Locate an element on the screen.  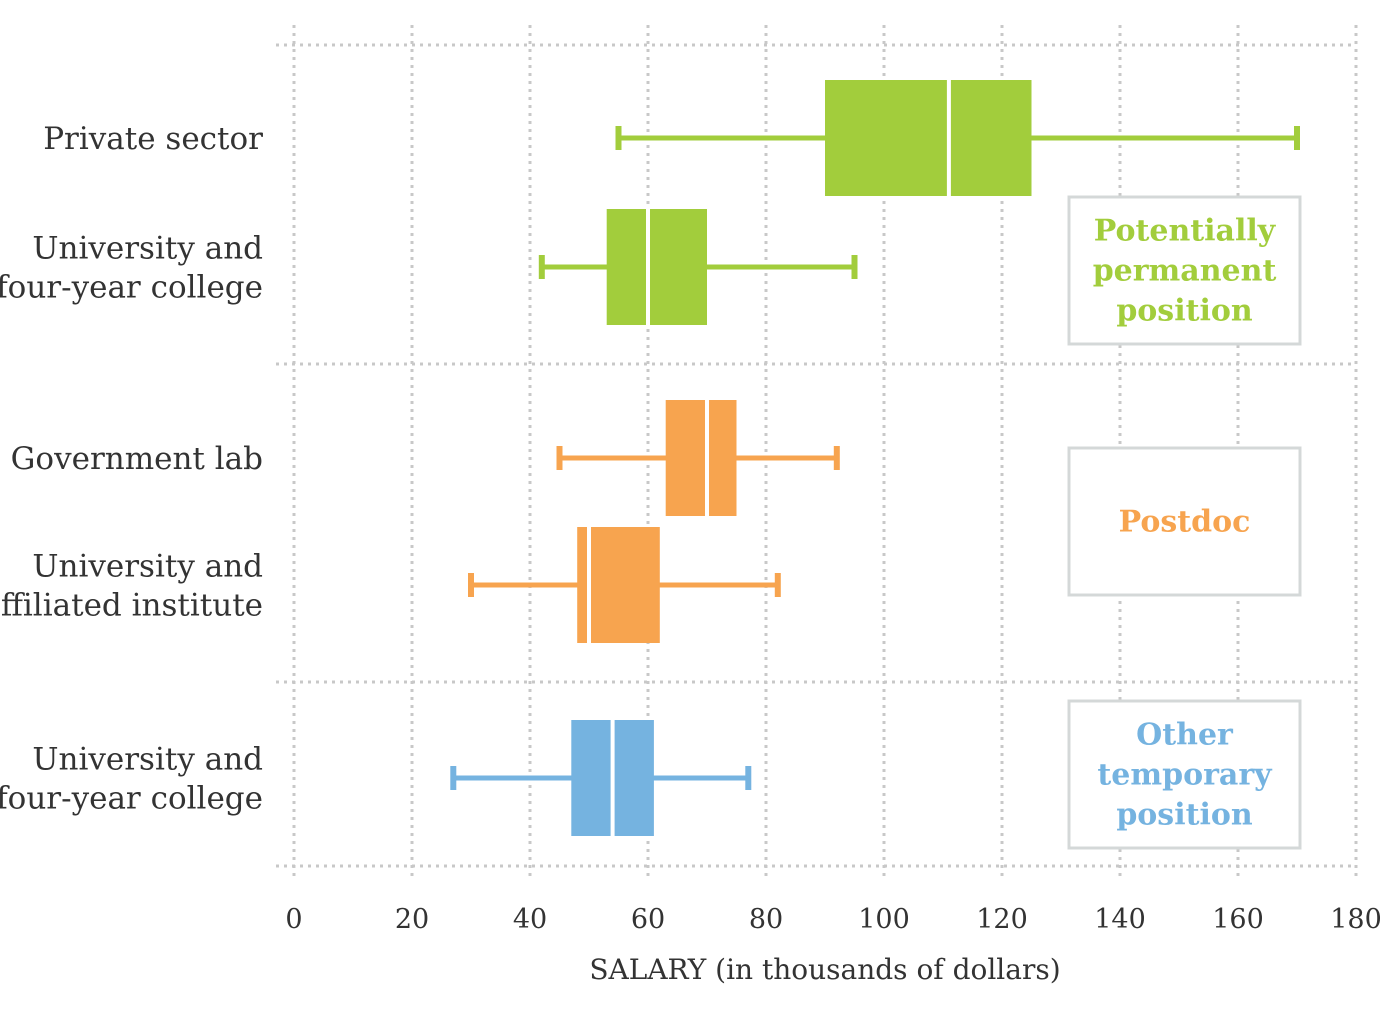
box-1-0-iqr-box is located at coordinates (701, 458).